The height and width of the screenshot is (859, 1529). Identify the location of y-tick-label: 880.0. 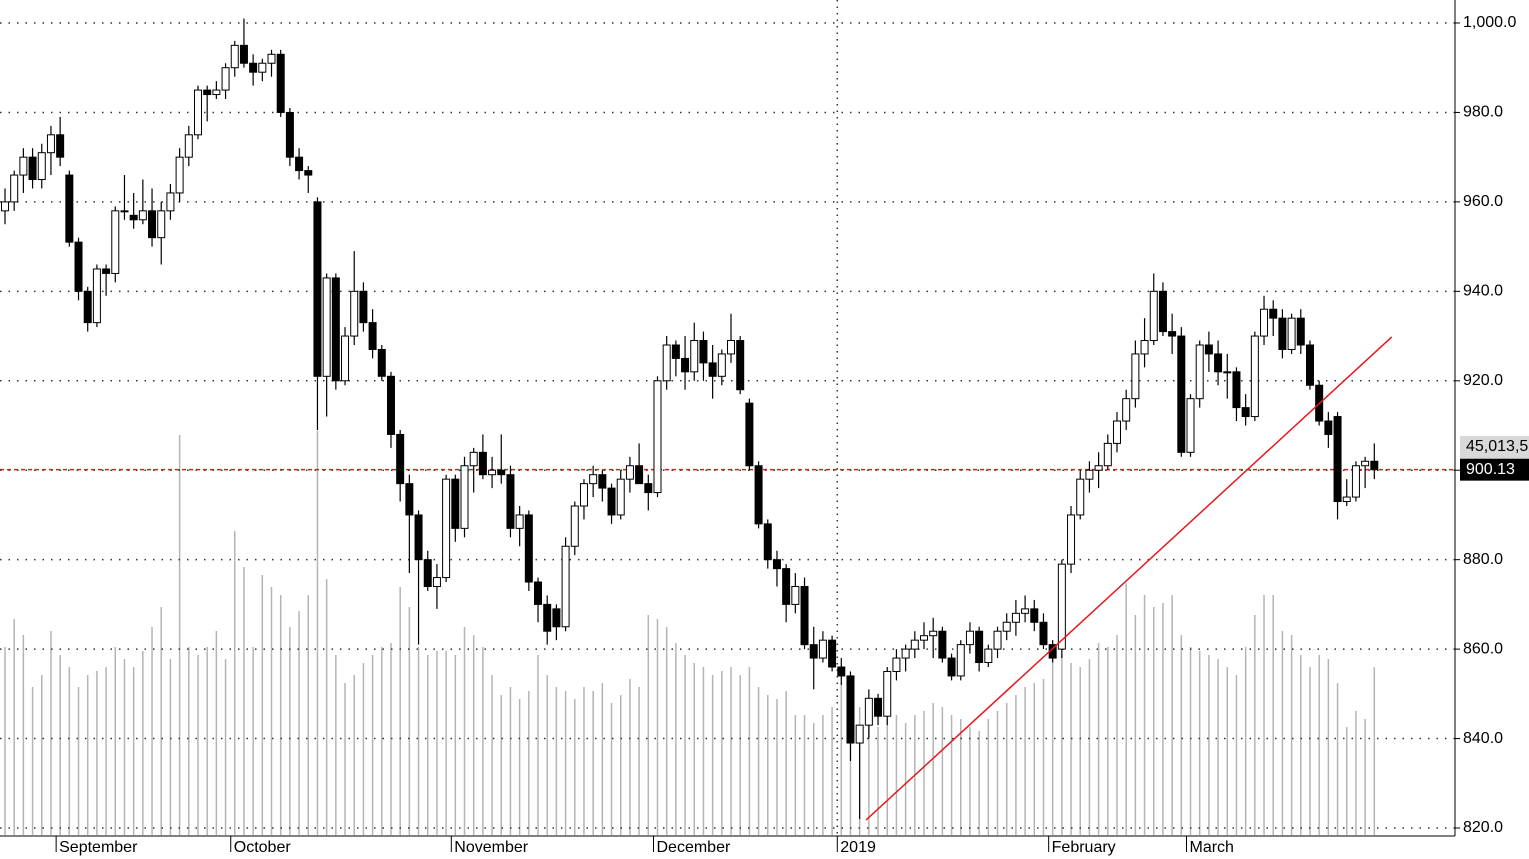
(1483, 559).